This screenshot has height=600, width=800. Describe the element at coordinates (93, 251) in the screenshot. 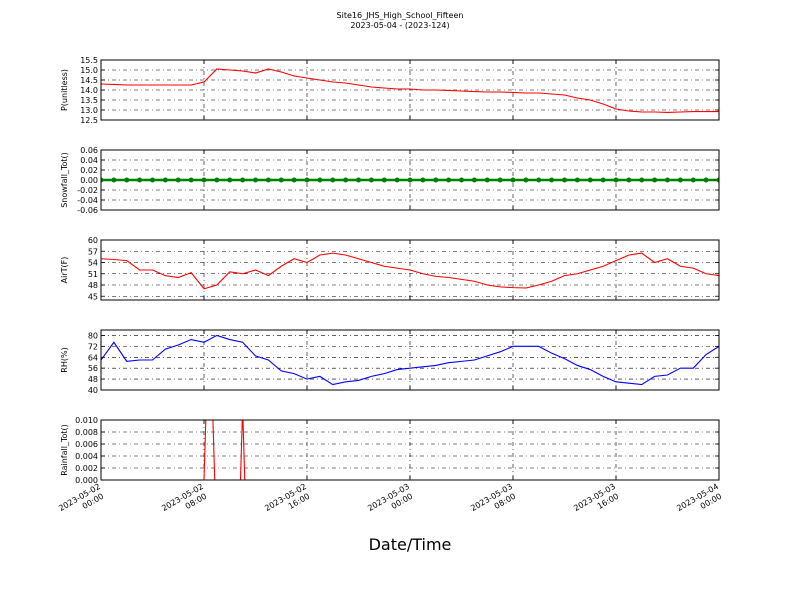

I see `y-tick-label: 57` at that location.